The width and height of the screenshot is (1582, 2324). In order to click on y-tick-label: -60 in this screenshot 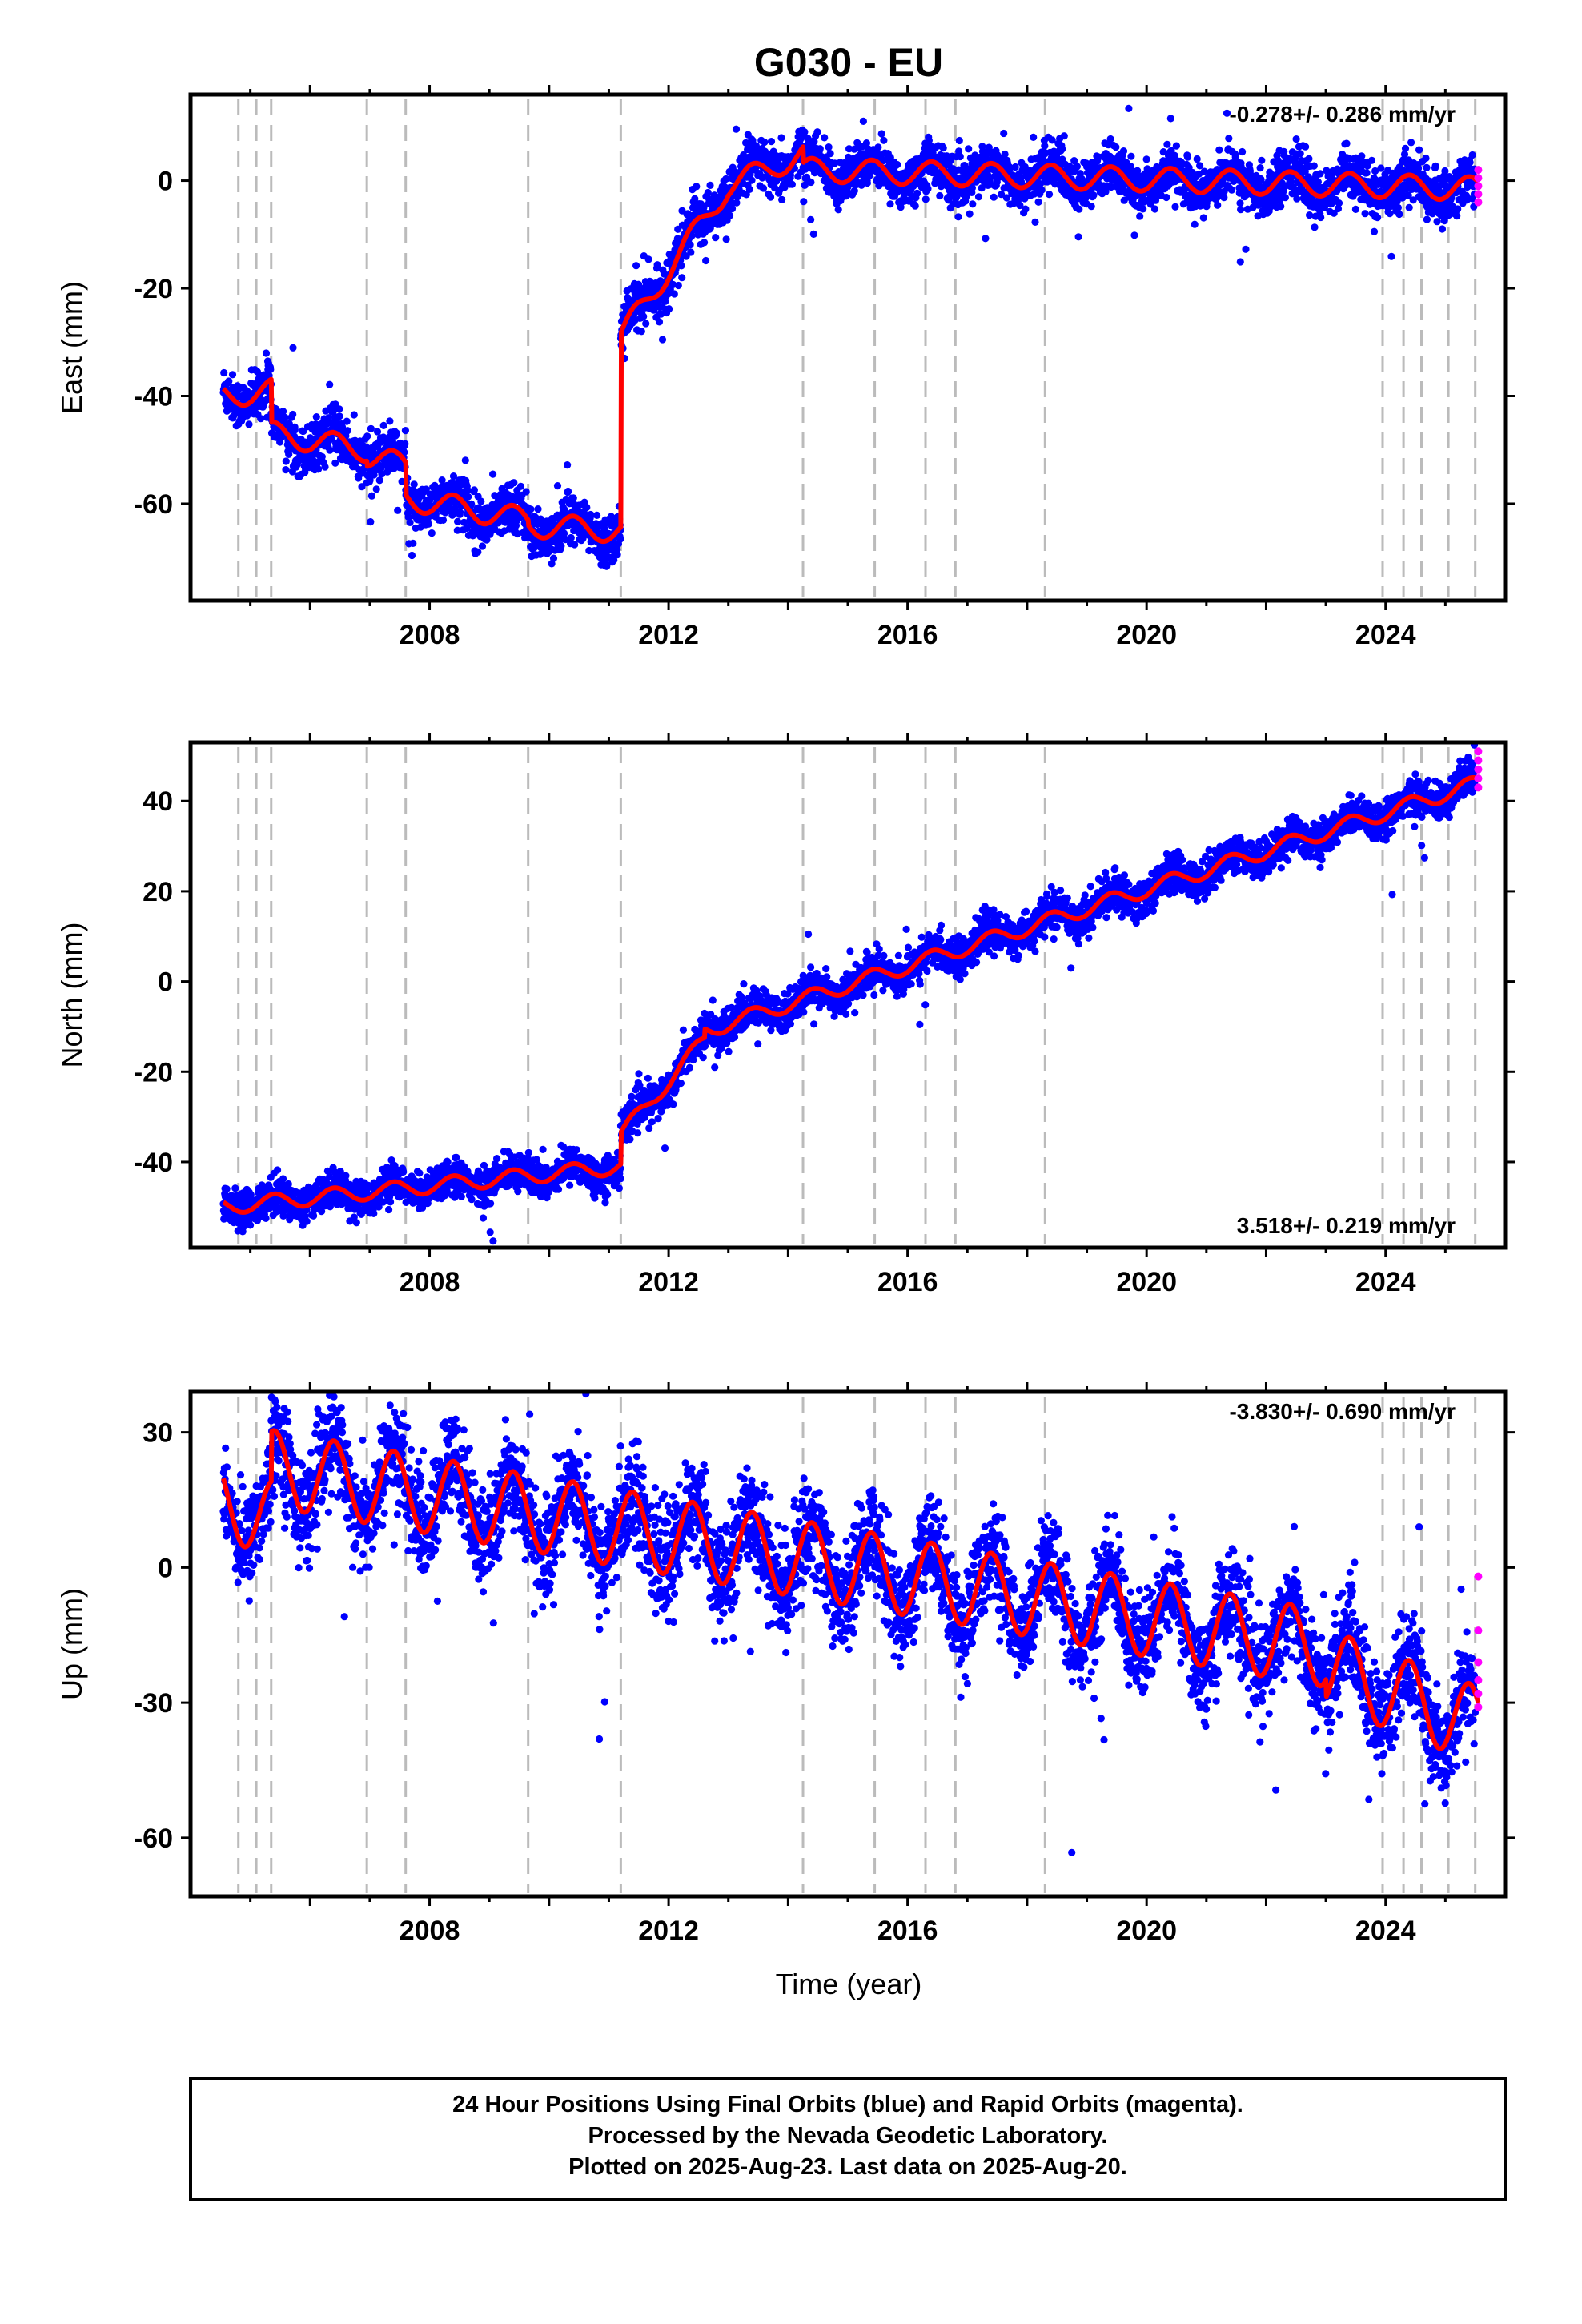, I will do `click(154, 504)`.